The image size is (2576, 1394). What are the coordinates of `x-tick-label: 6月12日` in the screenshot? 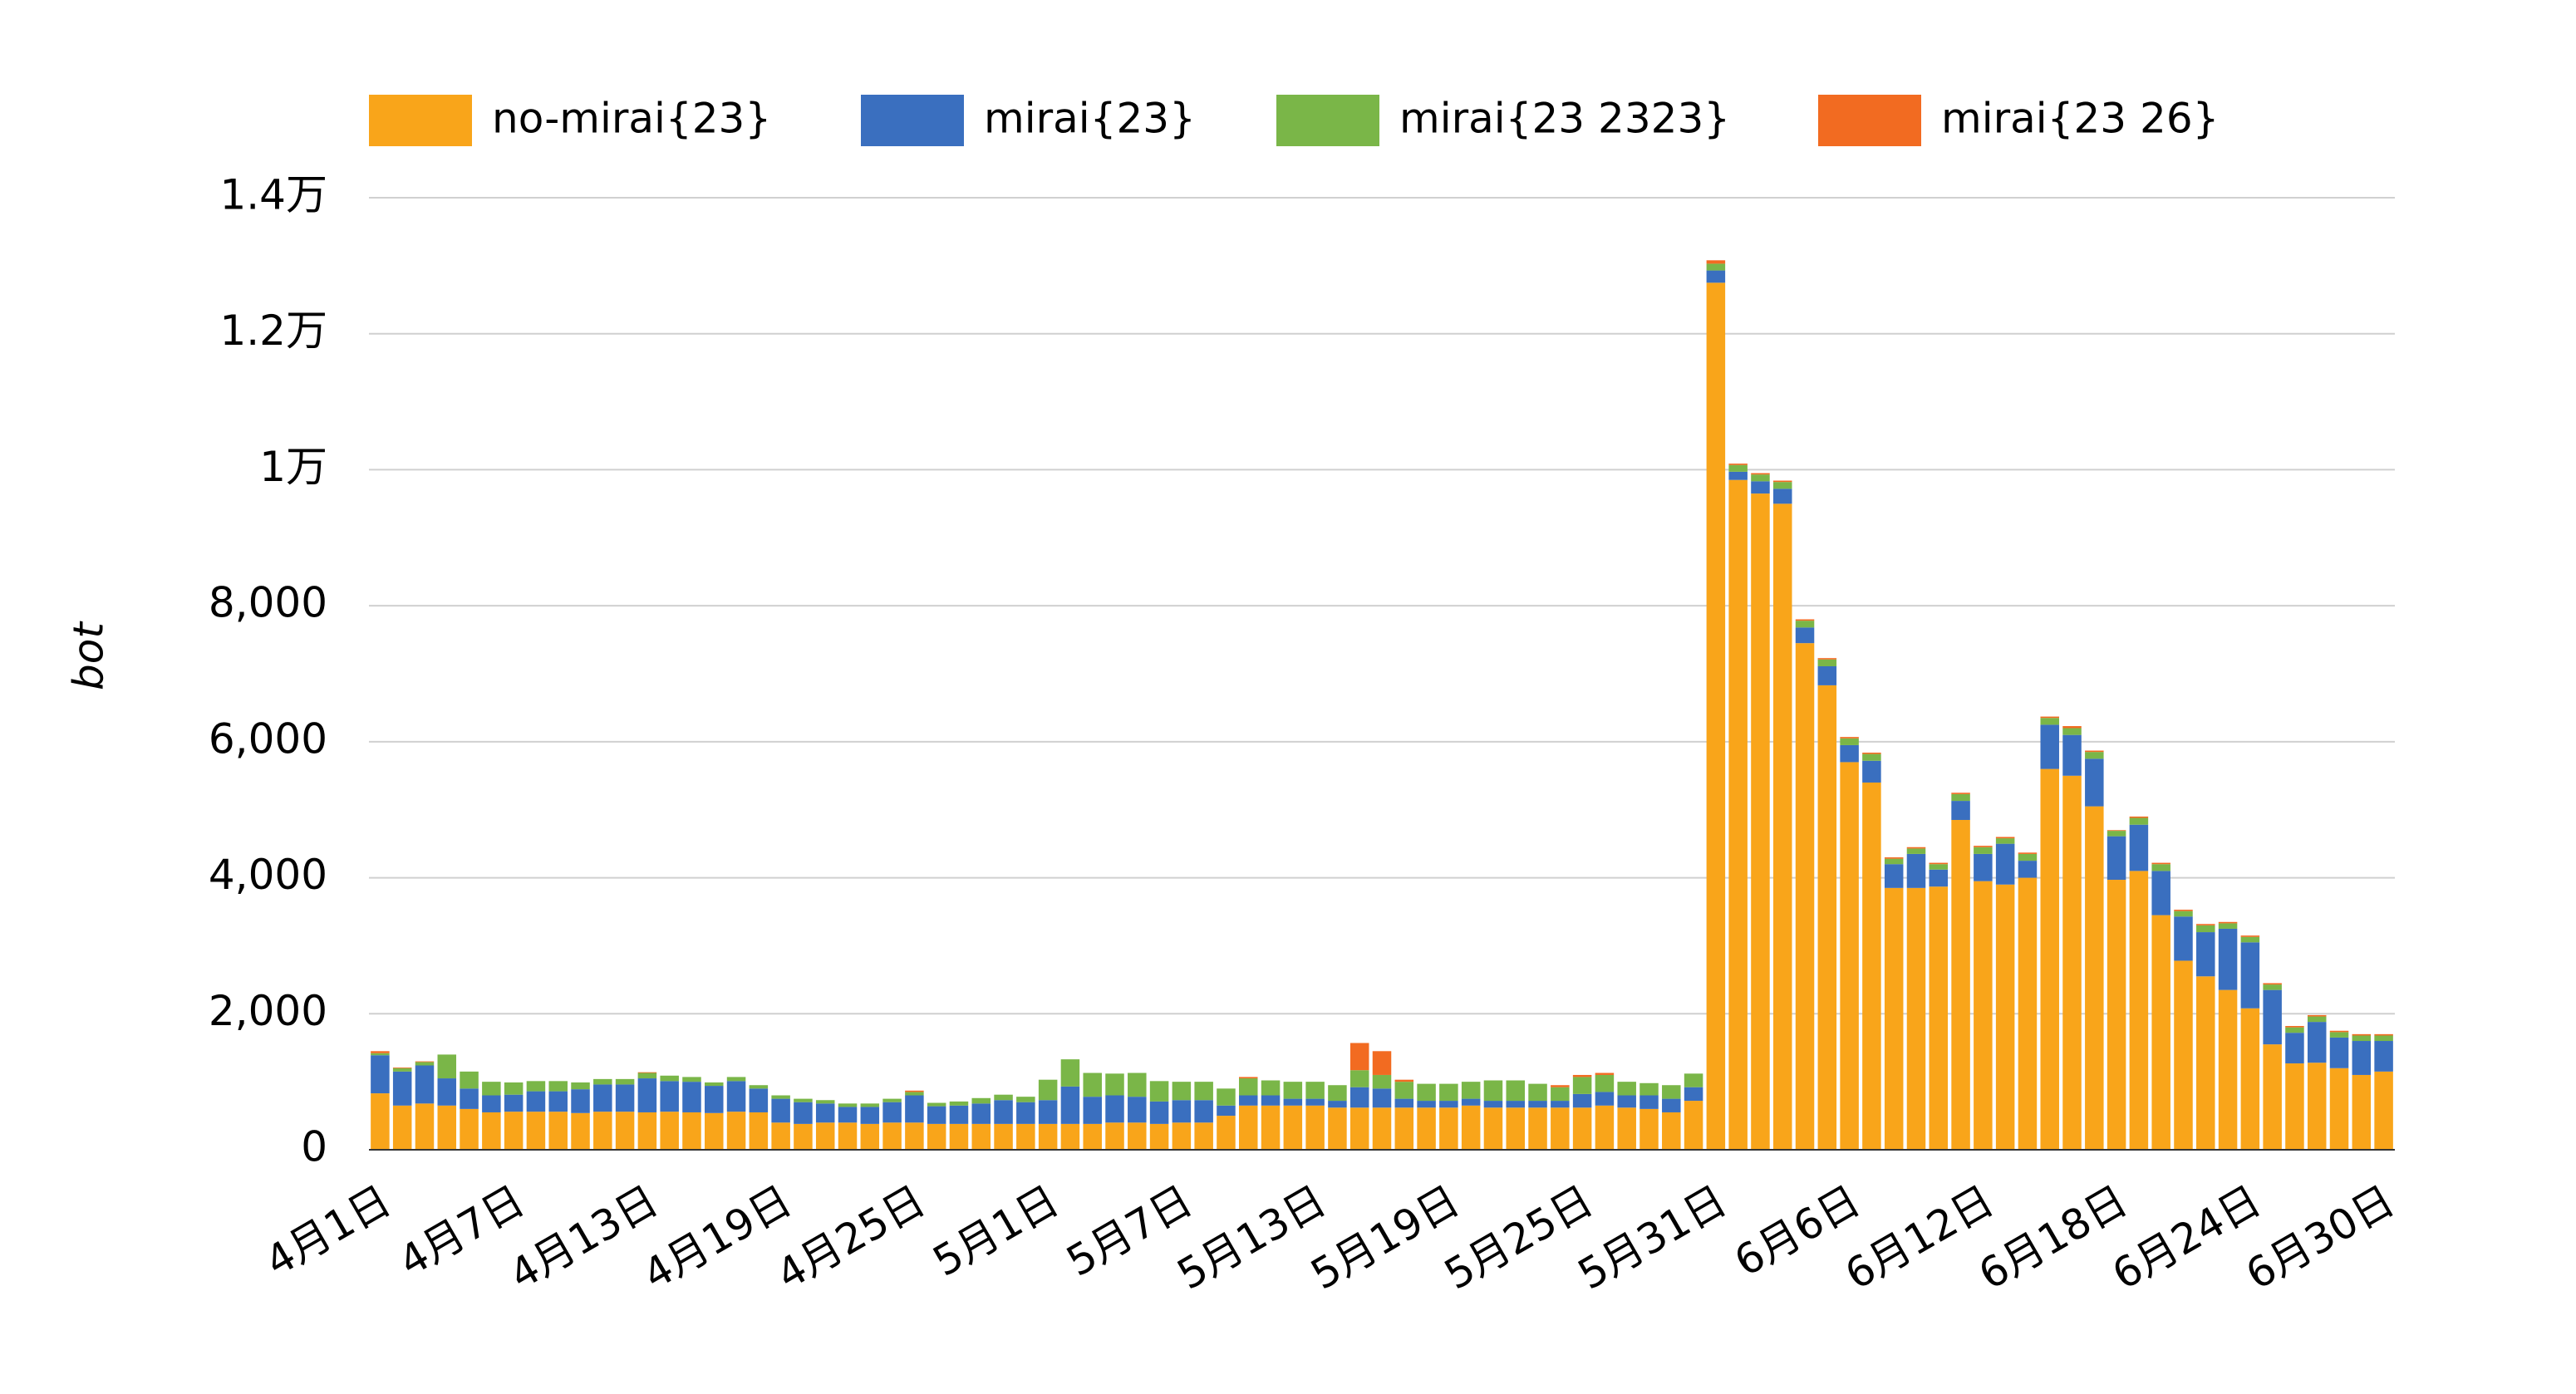 It's located at (1919, 1237).